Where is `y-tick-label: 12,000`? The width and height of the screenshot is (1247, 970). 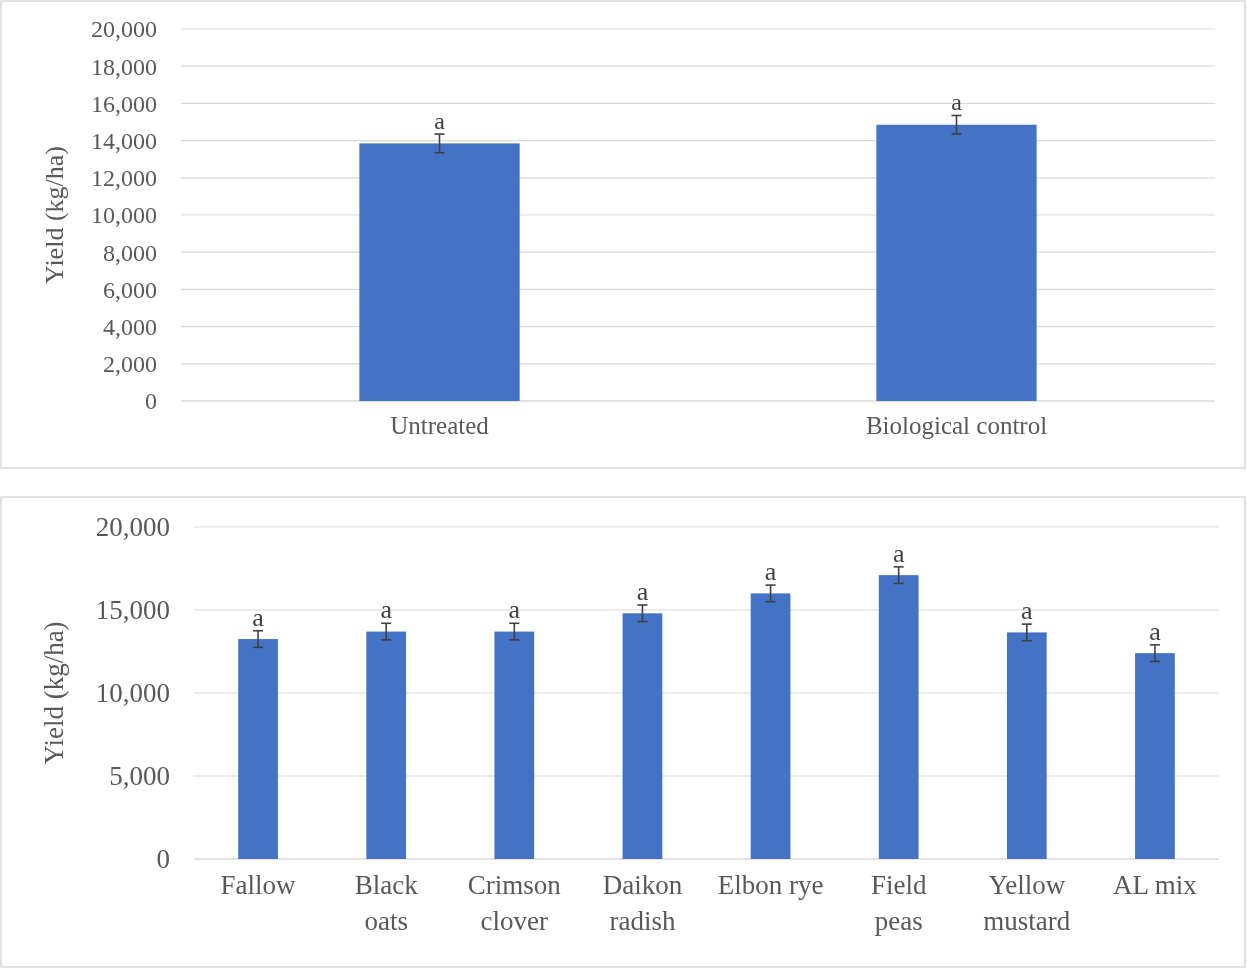
y-tick-label: 12,000 is located at coordinates (124, 178).